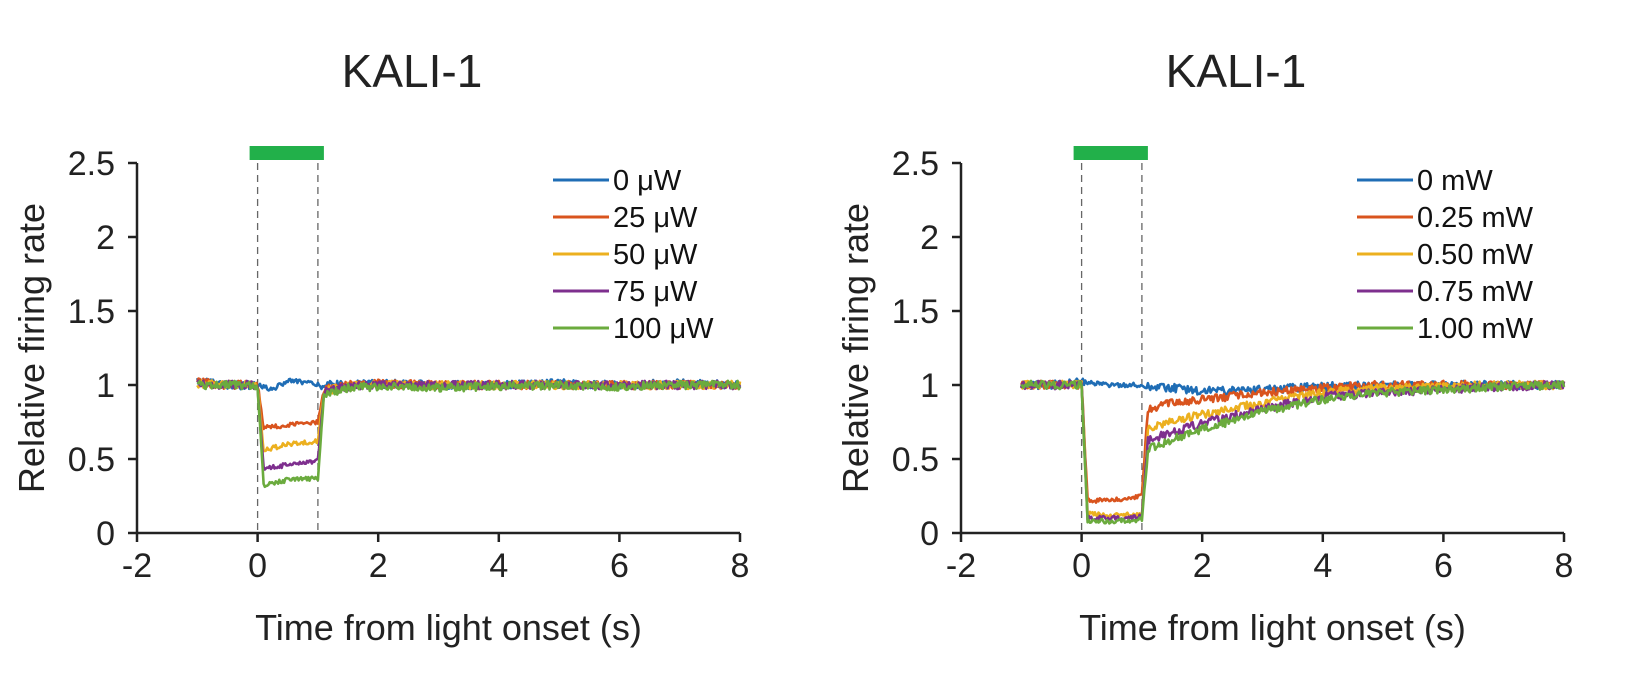  Describe the element at coordinates (1475, 292) in the screenshot. I see `legend-label: 0.75 mW` at that location.